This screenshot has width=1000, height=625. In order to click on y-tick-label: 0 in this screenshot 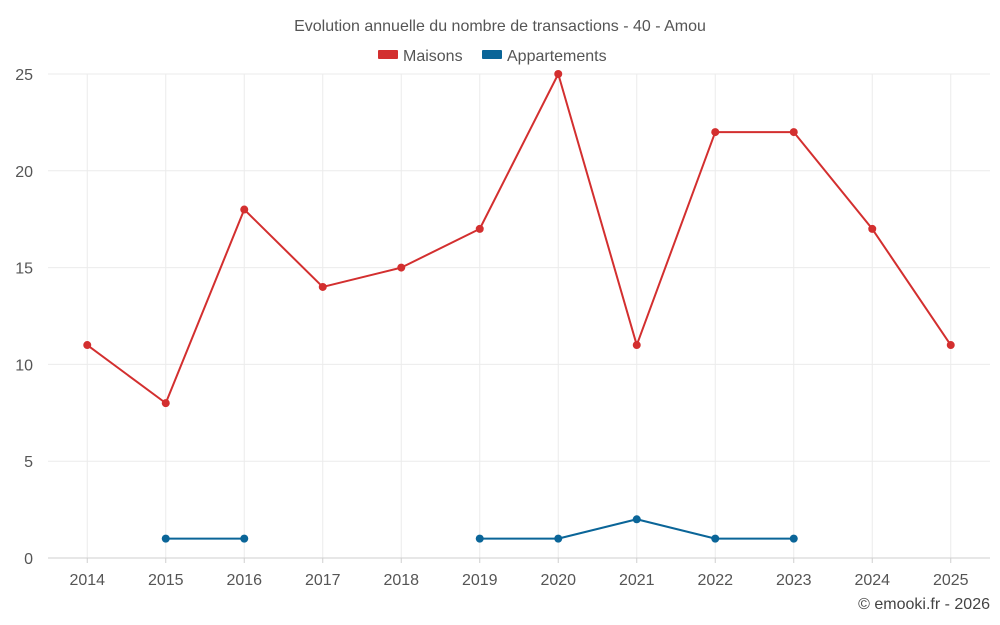, I will do `click(28, 559)`.